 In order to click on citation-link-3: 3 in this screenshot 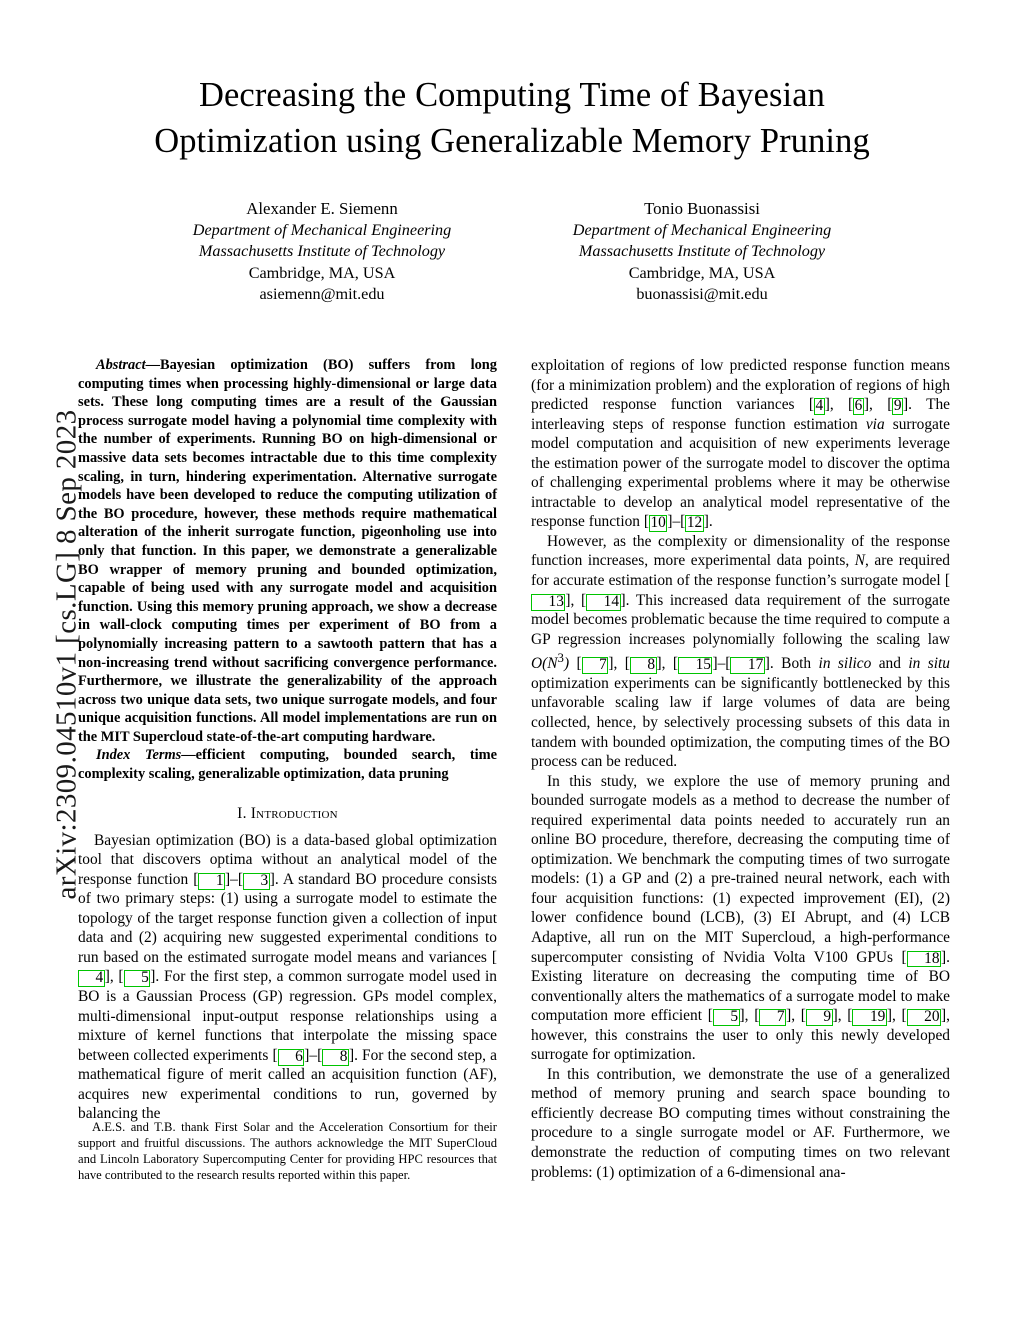, I will do `click(256, 881)`.